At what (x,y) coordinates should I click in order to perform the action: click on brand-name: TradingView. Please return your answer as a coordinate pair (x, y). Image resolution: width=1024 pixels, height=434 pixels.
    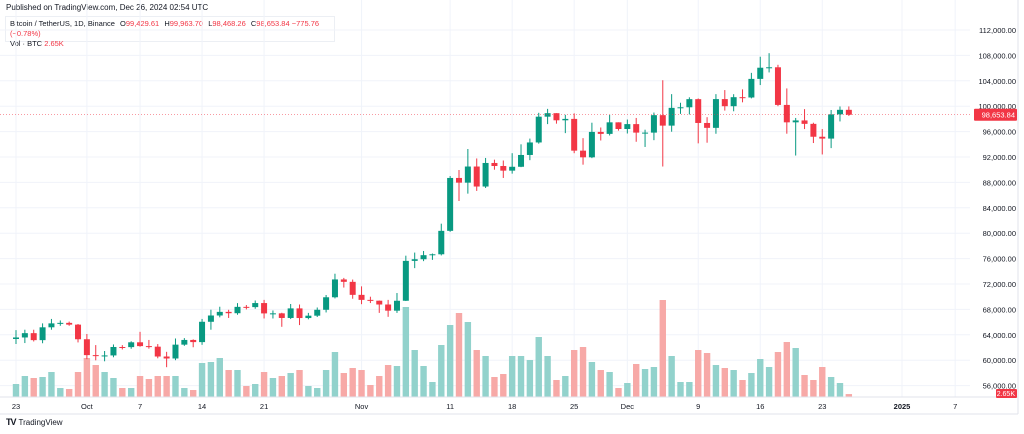
    Looking at the image, I should click on (40, 422).